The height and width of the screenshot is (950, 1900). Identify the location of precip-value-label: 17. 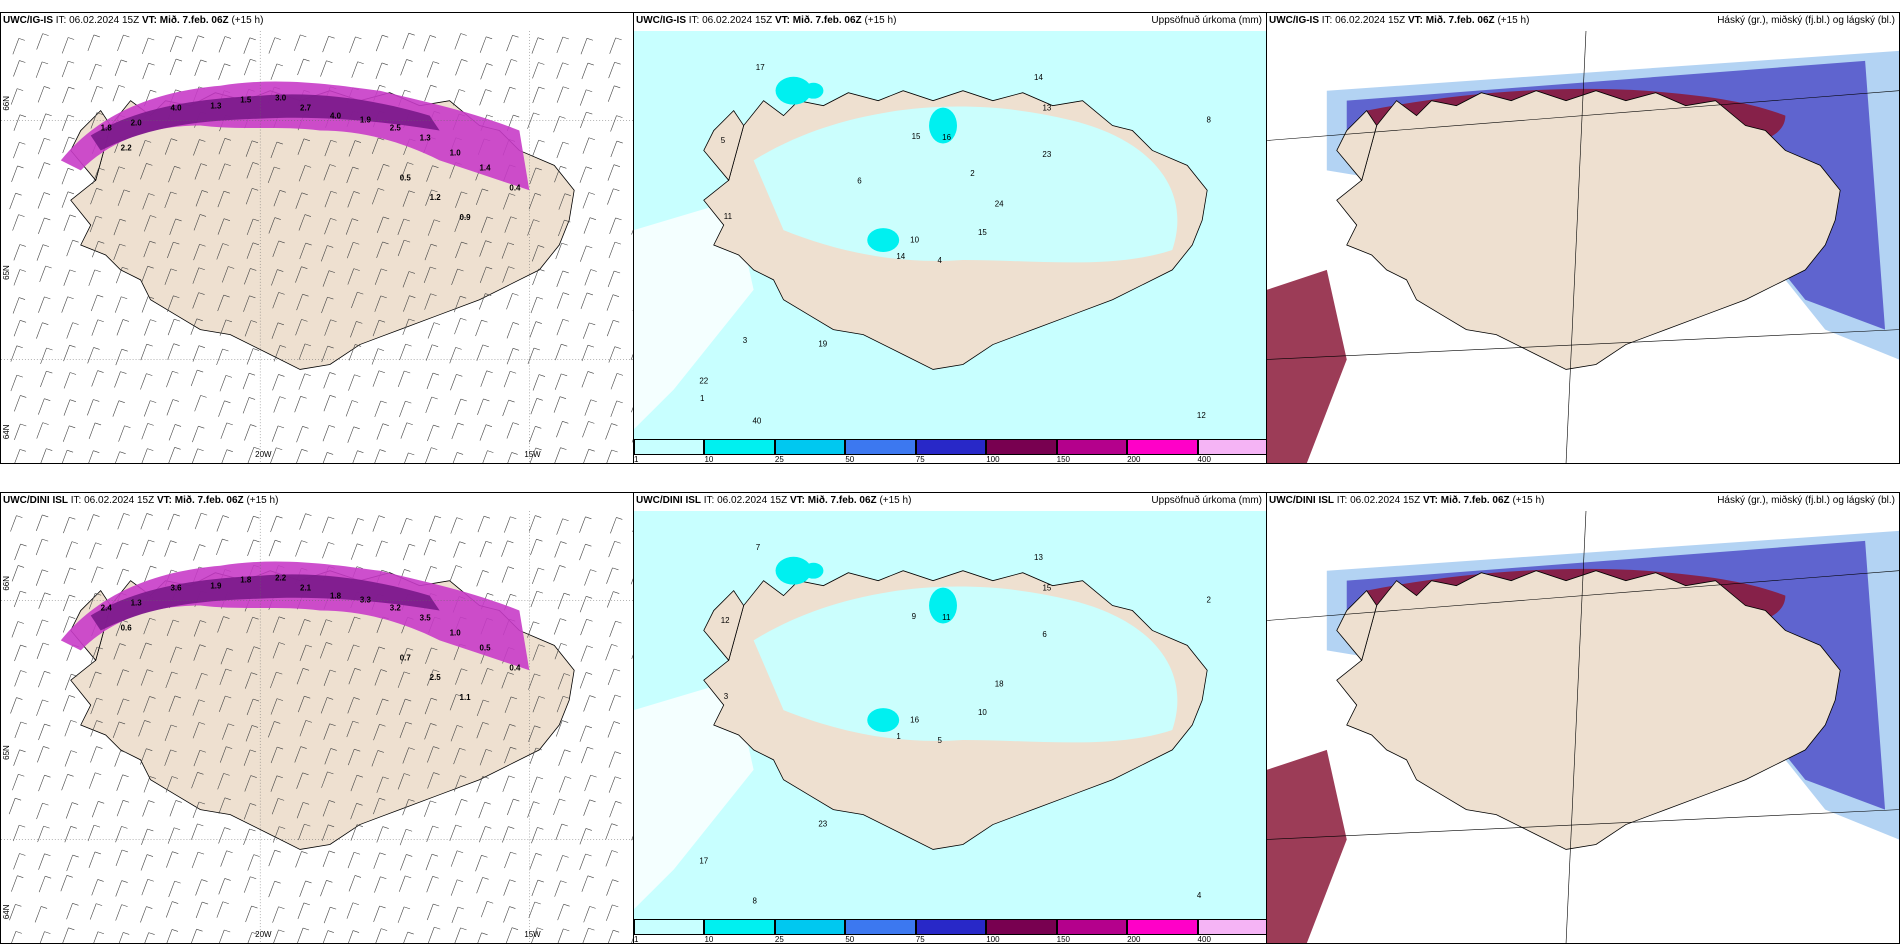
(703, 860).